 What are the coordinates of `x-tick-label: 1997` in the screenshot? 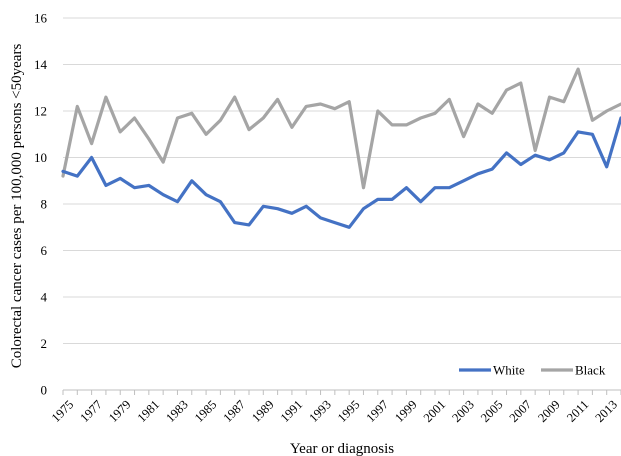 It's located at (378, 411).